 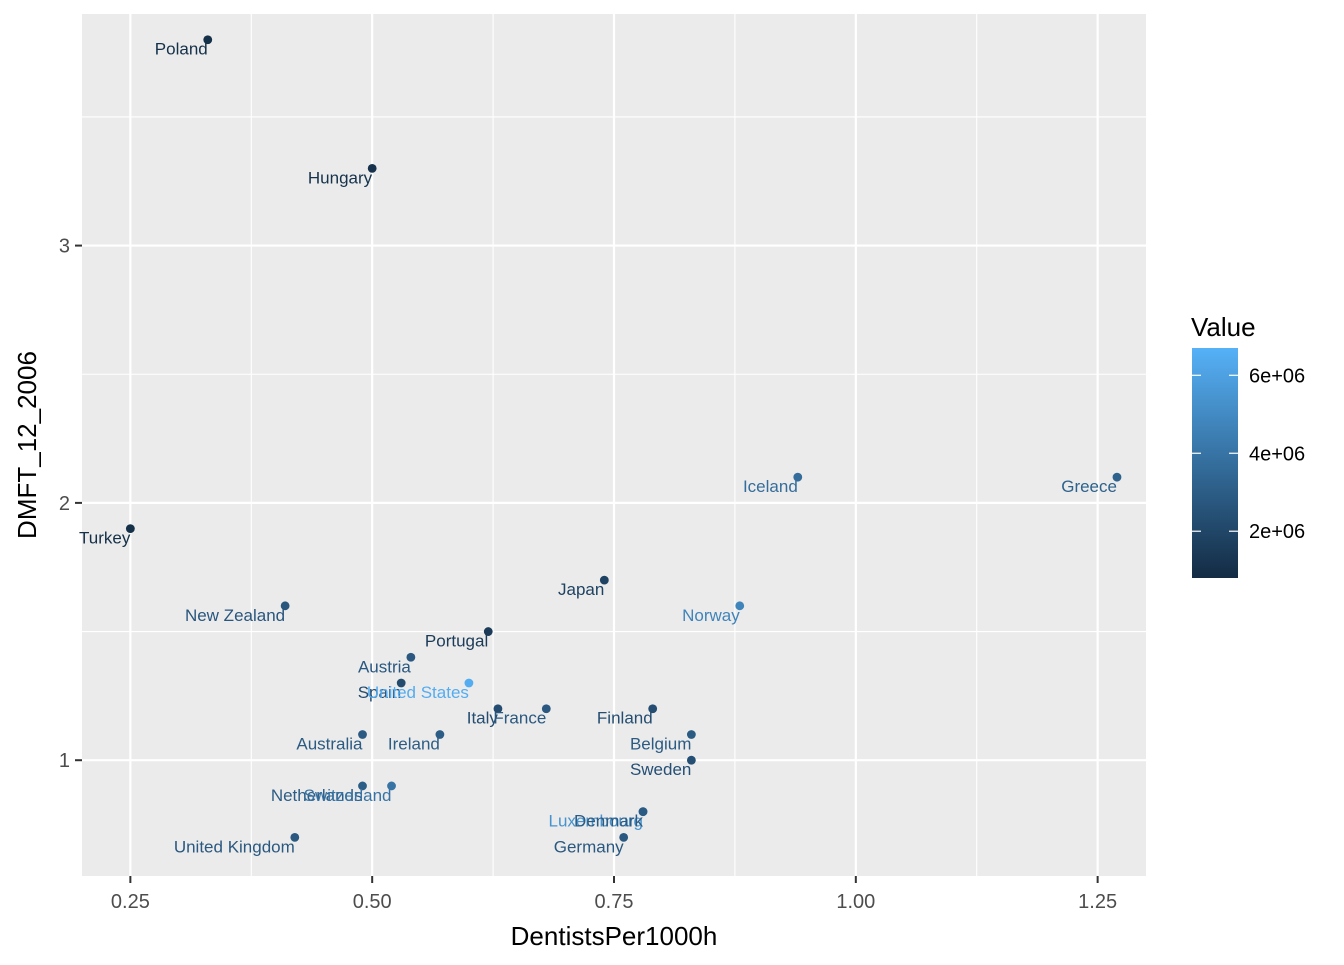 I want to click on data-label: Finland, so click(x=625, y=718).